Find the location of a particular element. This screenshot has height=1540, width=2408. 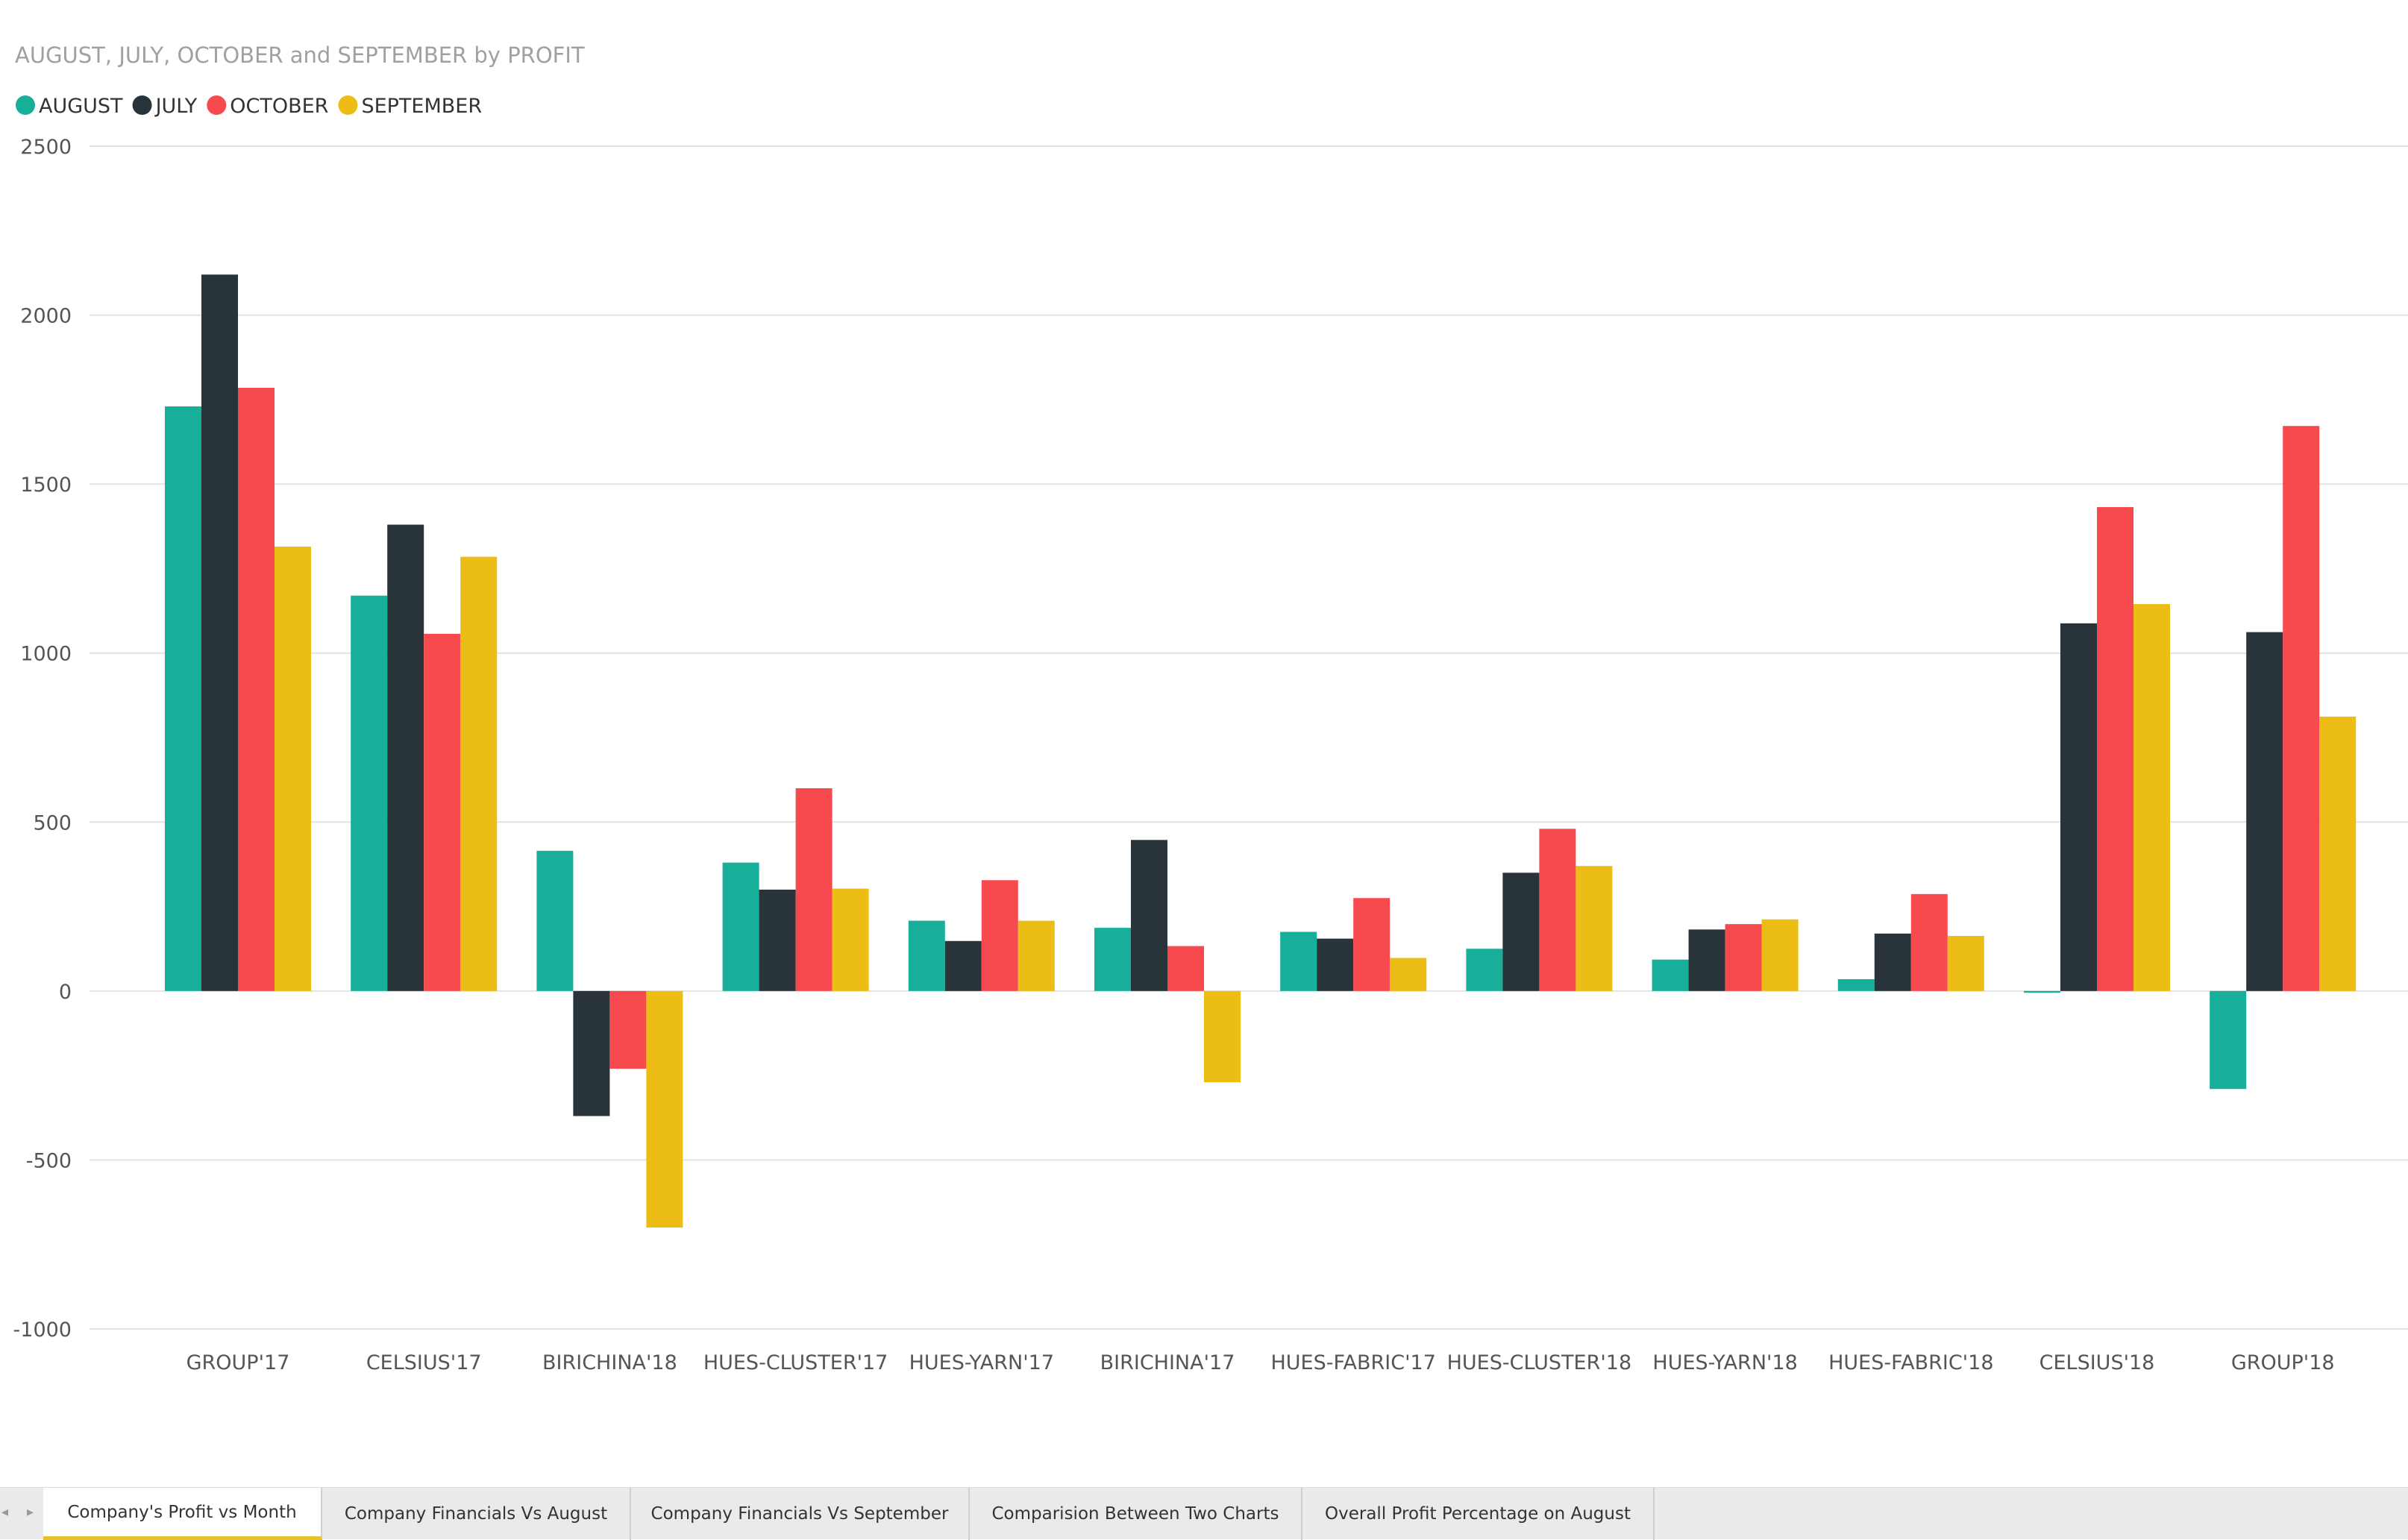

x-tick-label: GROUP'17 is located at coordinates (238, 1362).